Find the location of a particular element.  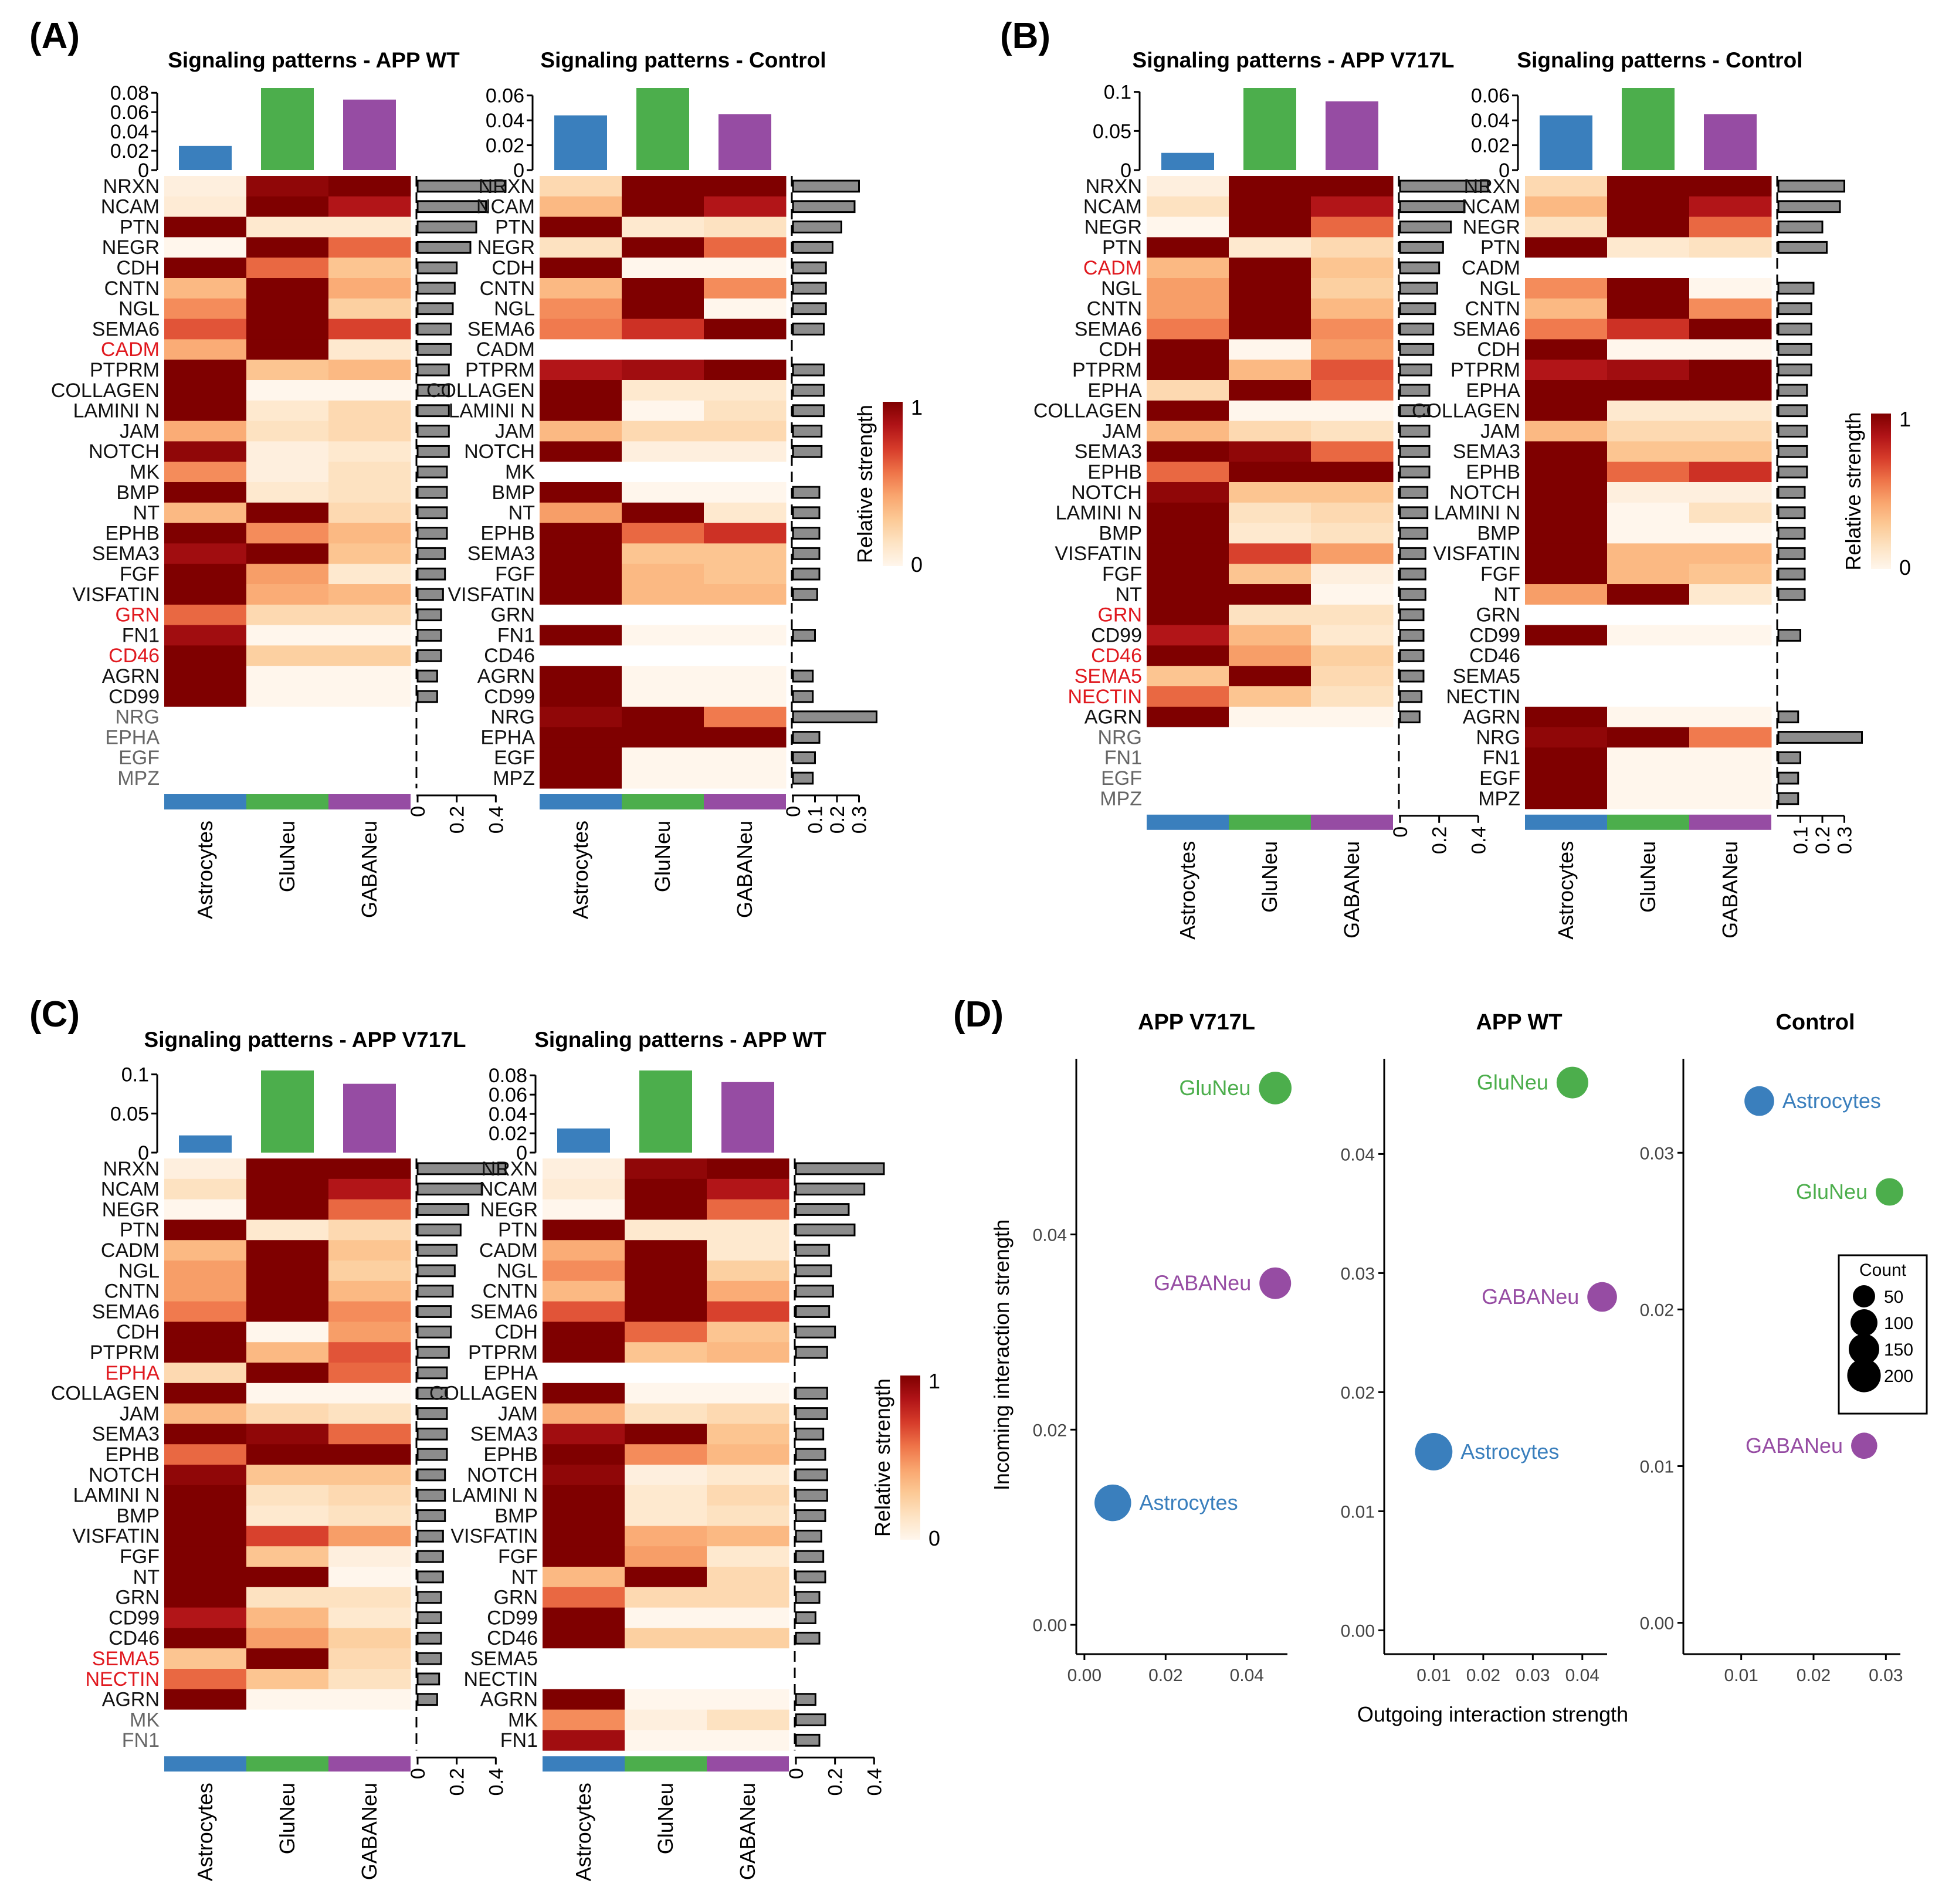

colorbar-a: 1 0 Relative strength is located at coordinates (888, 486).